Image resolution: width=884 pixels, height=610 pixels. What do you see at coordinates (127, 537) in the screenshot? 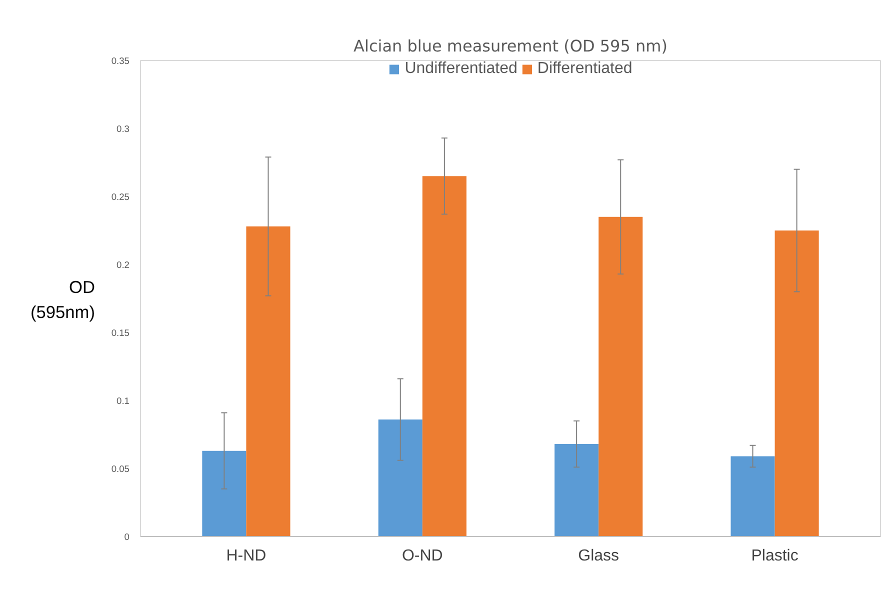
I see `y-tick-label: 0` at bounding box center [127, 537].